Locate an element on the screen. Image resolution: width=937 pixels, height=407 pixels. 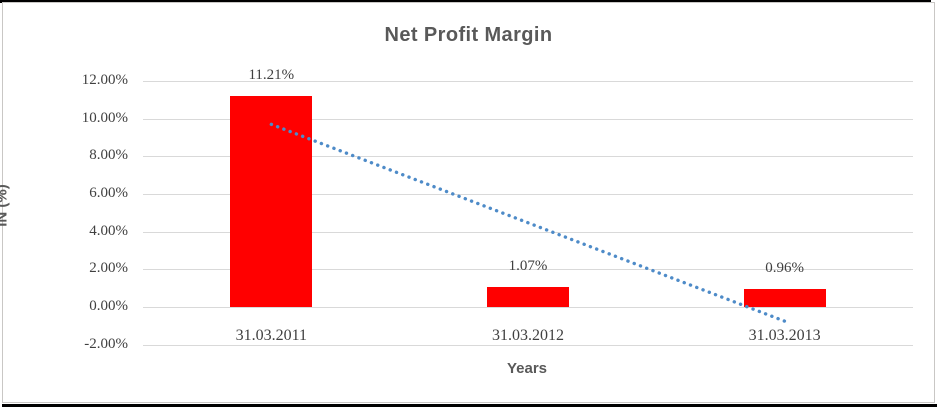
bar-data-label: 11.21% is located at coordinates (271, 74).